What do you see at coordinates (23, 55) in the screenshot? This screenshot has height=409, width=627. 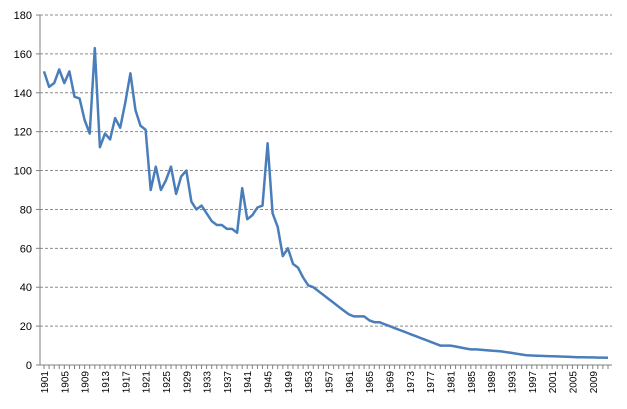 I see `y-tick-label: 160` at bounding box center [23, 55].